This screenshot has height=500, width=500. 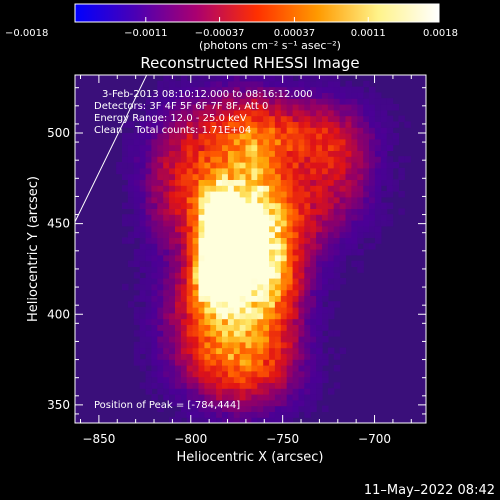 I want to click on y-tick-label: 500, so click(x=58, y=133).